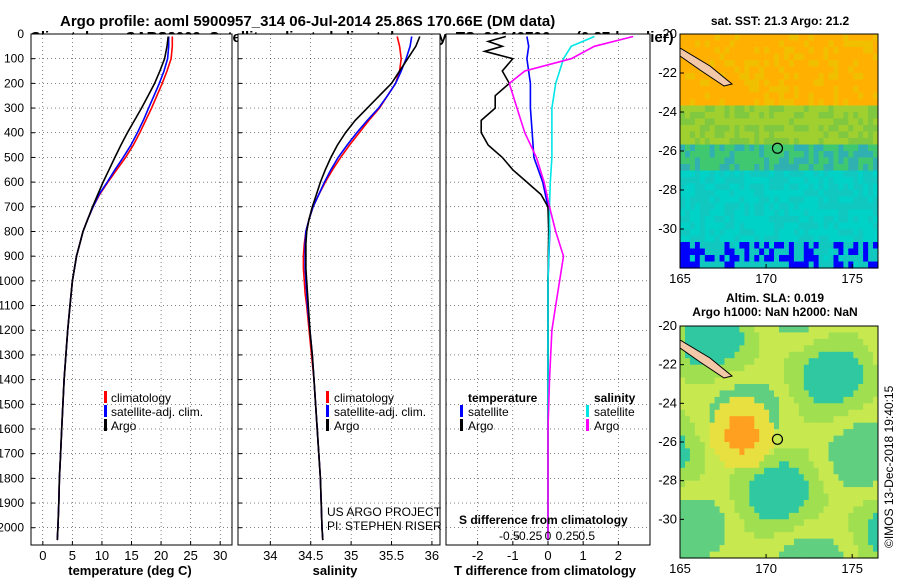 This screenshot has height=580, width=900. I want to click on depth-tick-label: 100, so click(14, 59).